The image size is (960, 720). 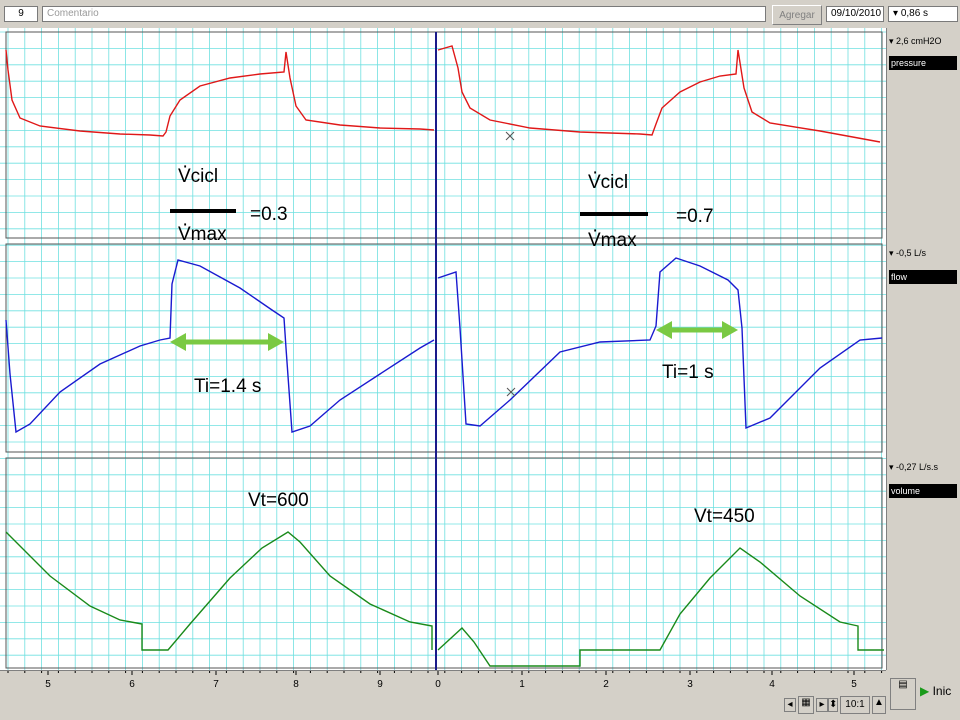 What do you see at coordinates (806, 705) in the screenshot?
I see `zoom-fit-icon: ▦` at bounding box center [806, 705].